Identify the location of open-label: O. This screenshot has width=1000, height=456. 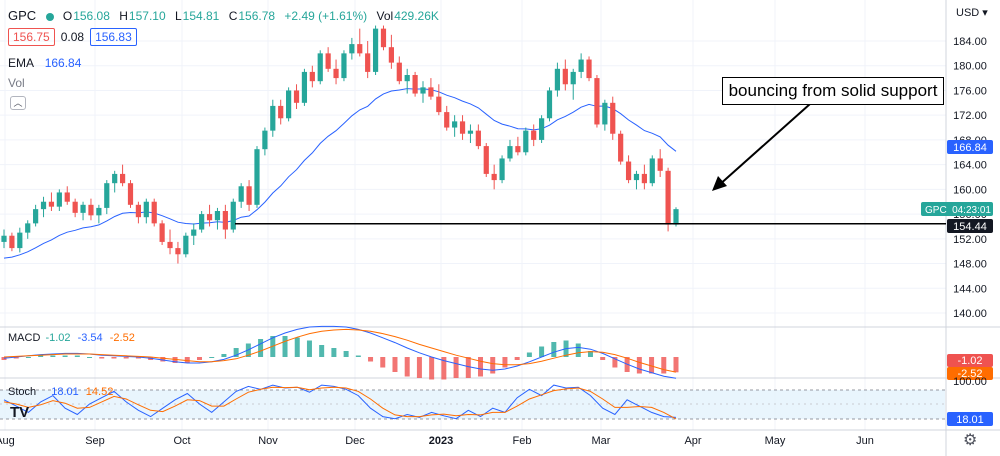
(67, 16).